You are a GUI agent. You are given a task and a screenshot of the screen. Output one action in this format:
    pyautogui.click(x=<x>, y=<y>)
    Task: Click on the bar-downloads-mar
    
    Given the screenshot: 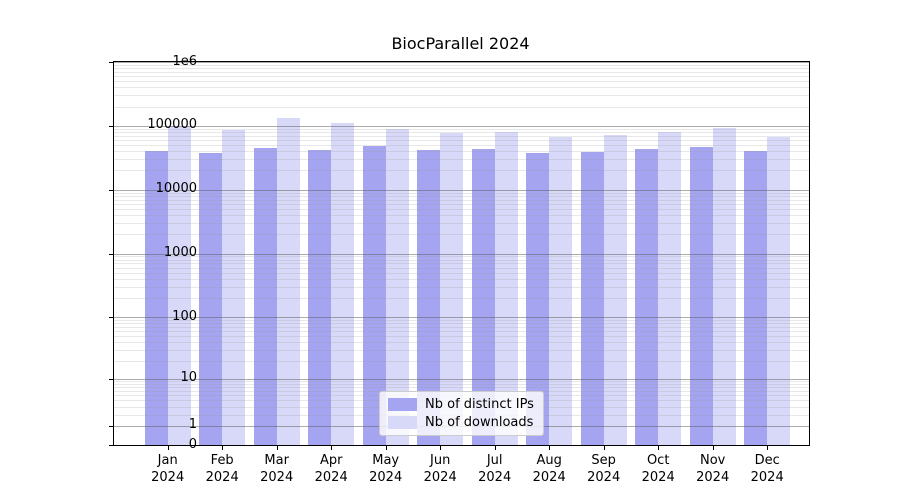 What is the action you would take?
    pyautogui.click(x=288, y=281)
    